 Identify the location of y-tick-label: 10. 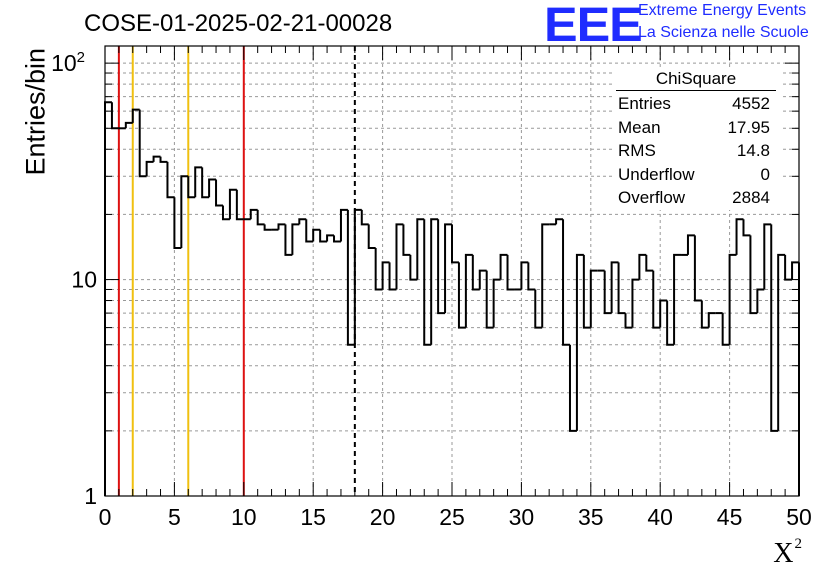
(84, 280).